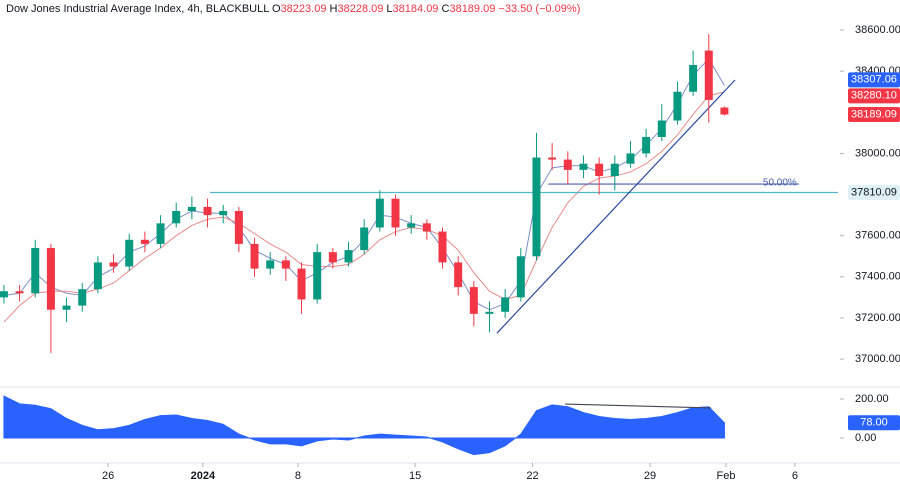 This screenshot has width=900, height=485. I want to click on ohlc-value: 38223.09, so click(304, 9).